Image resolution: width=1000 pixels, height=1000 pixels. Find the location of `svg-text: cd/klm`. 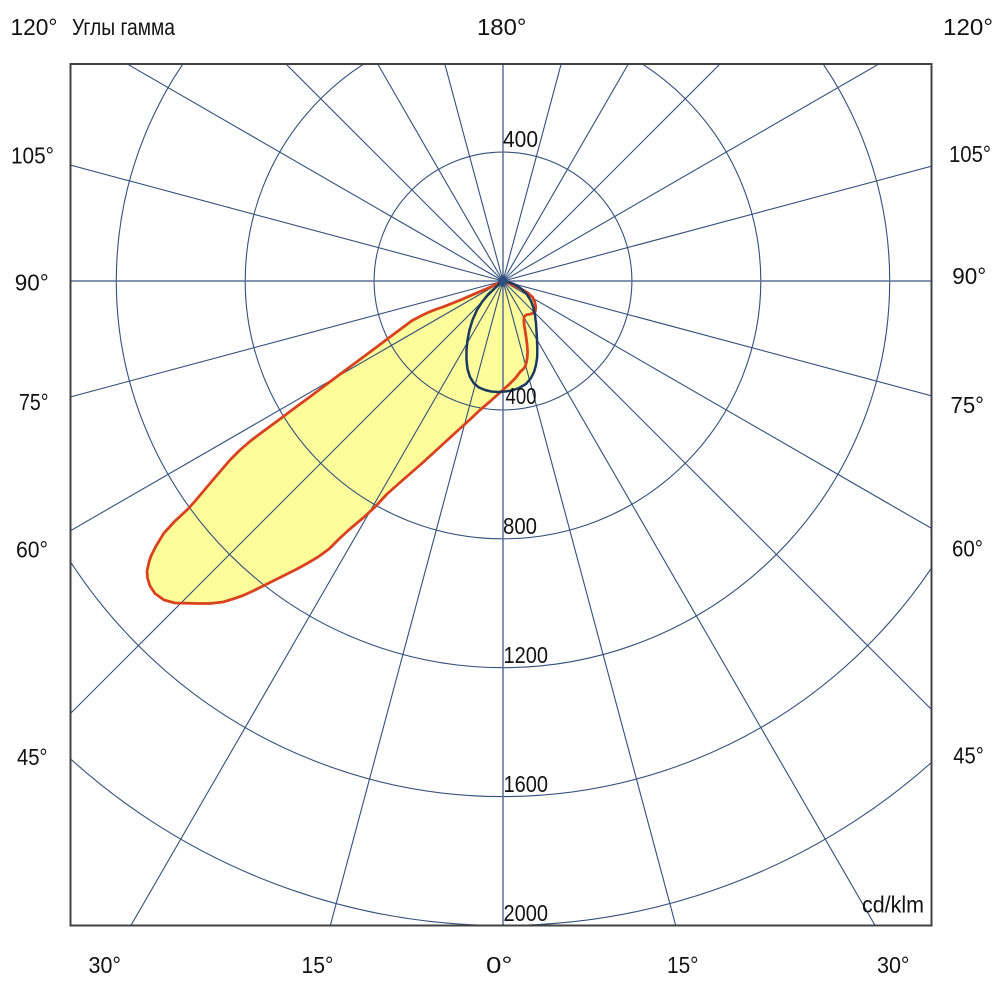

svg-text: cd/klm is located at coordinates (893, 905).